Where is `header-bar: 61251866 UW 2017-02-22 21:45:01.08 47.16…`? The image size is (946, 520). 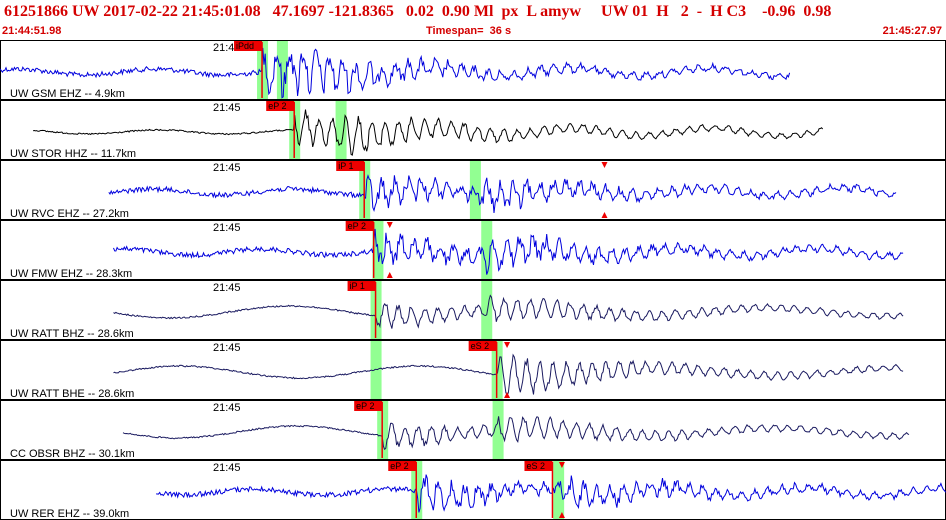 header-bar: 61251866 UW 2017-02-22 21:45:01.08 47.16… is located at coordinates (473, 20).